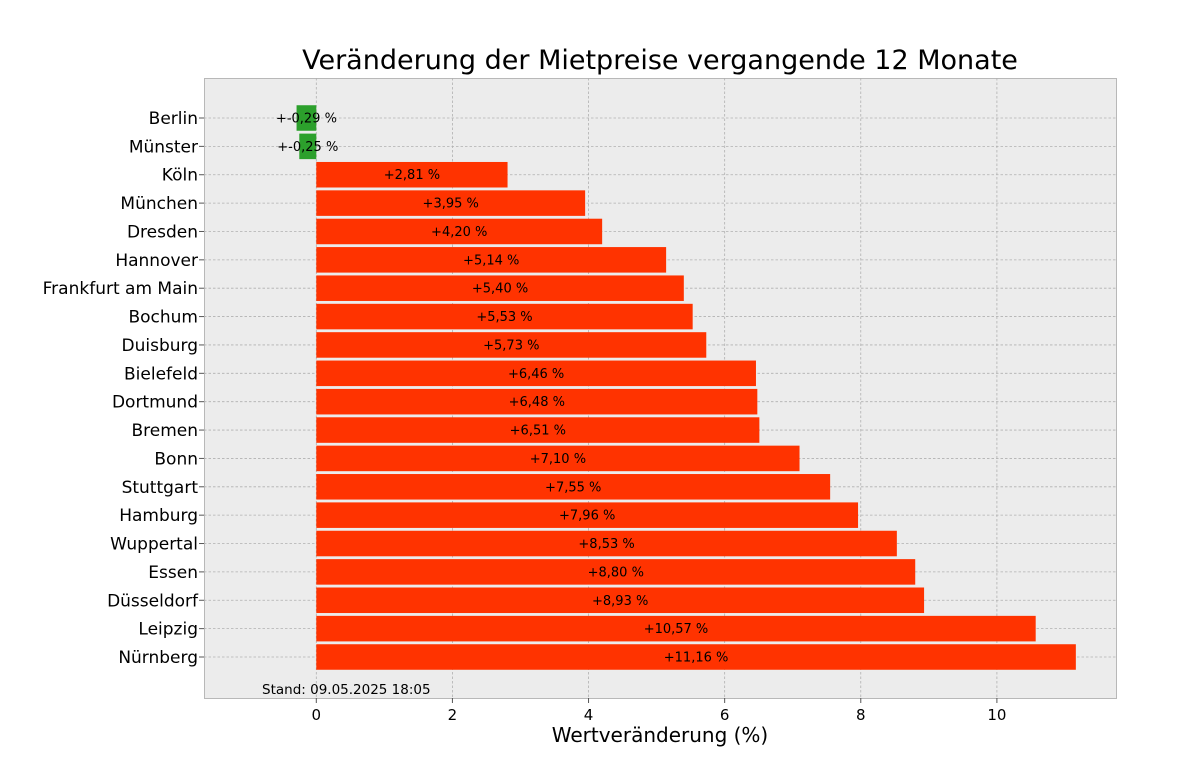  I want to click on data-label: +4,20 %, so click(459, 232).